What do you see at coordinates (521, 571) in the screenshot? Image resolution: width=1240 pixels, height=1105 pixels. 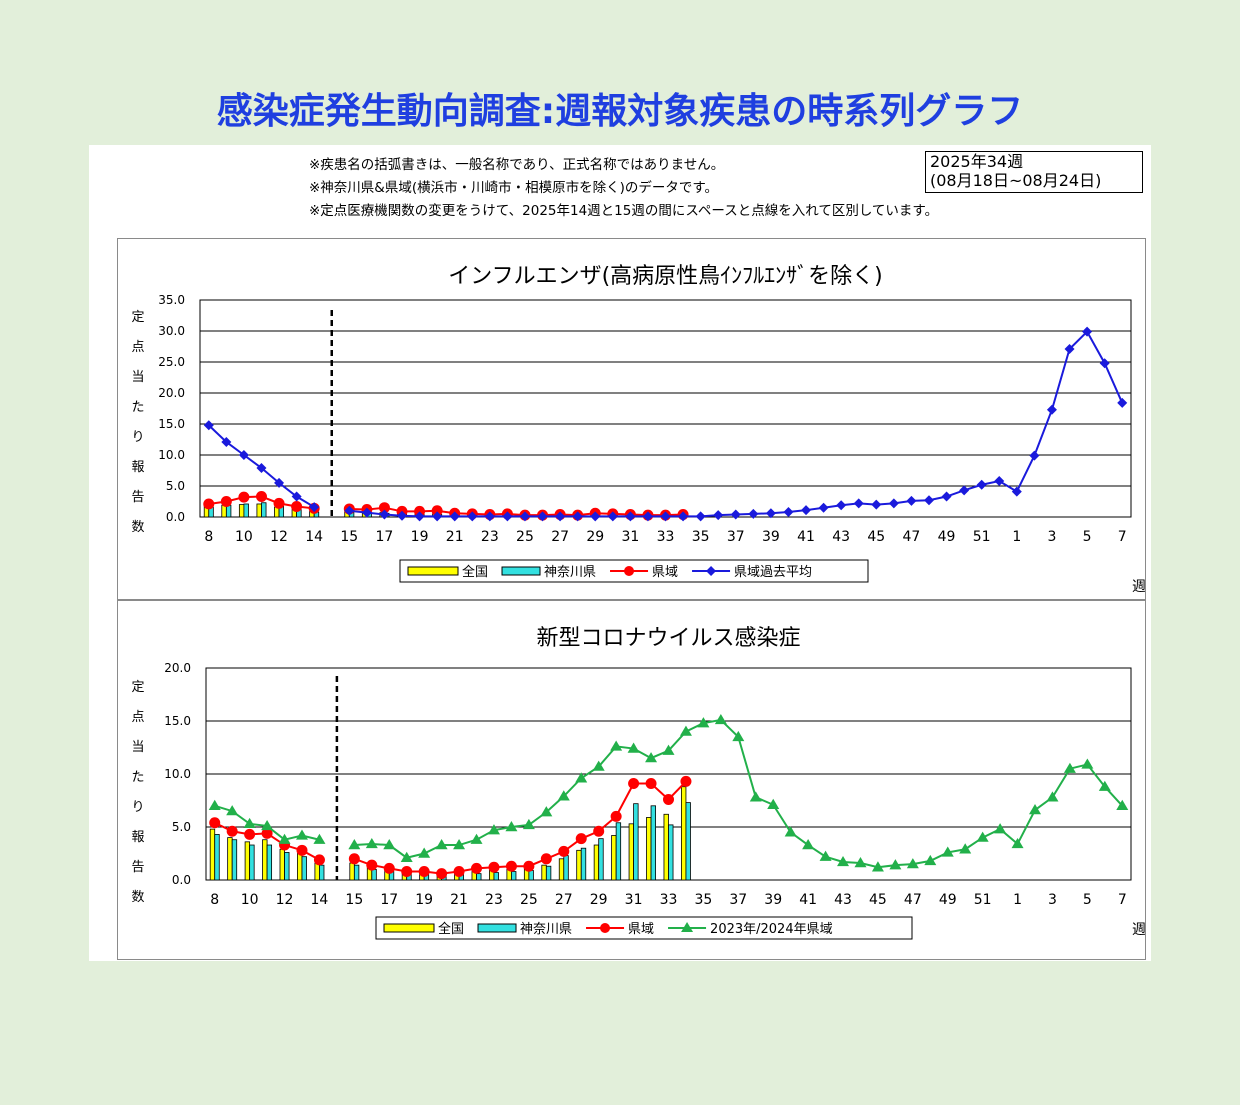 I see `legend-swatch-bar` at bounding box center [521, 571].